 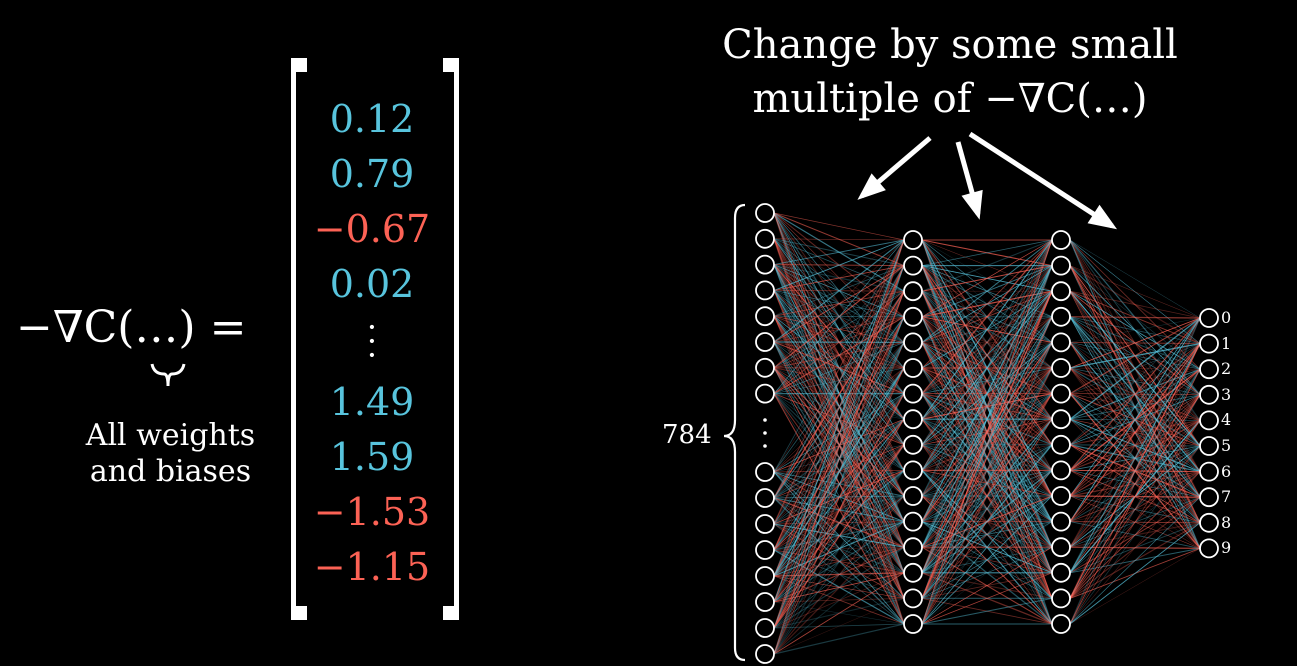 I want to click on input-ellipsis, so click(x=765, y=433).